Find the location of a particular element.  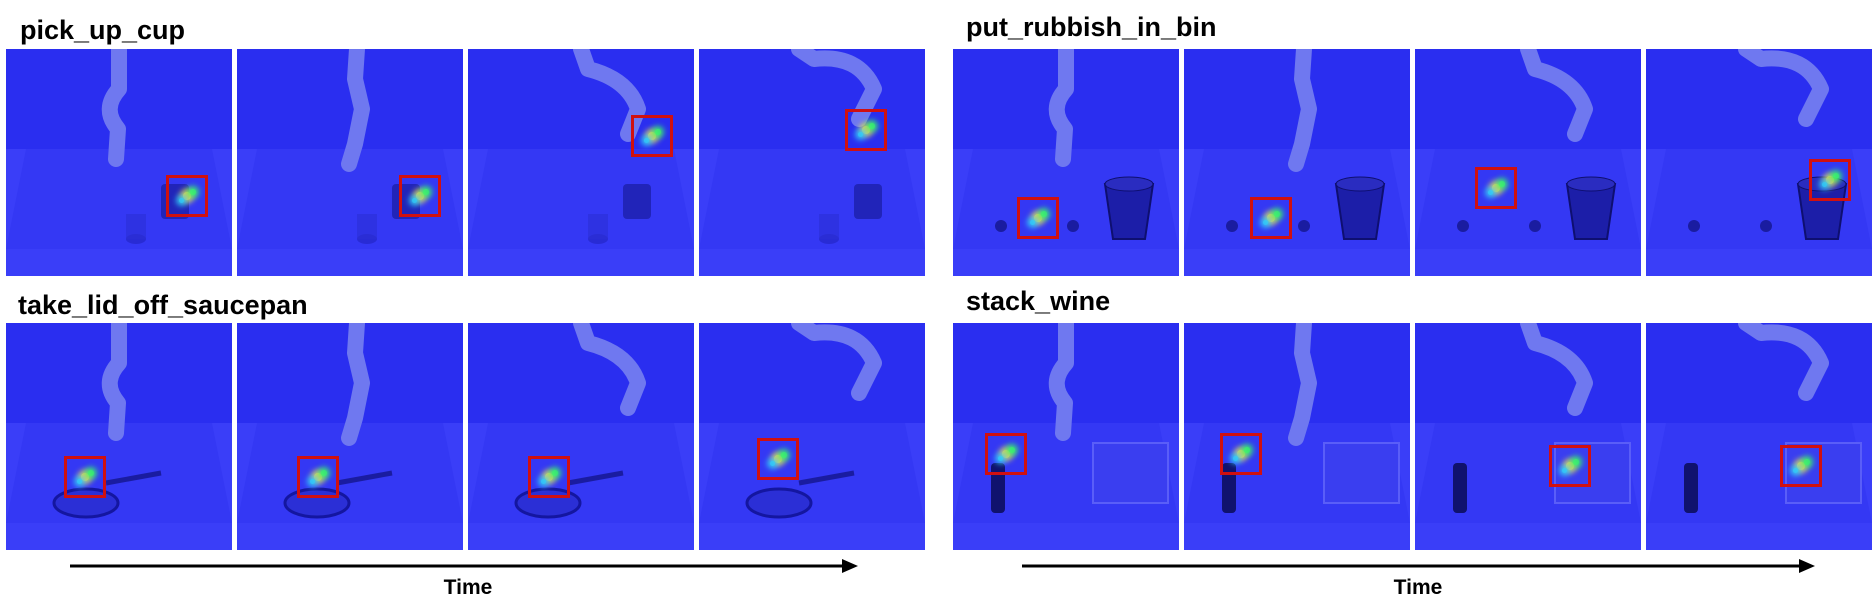

panel-title-pick-up-cup: pick_up_cup is located at coordinates (103, 30).